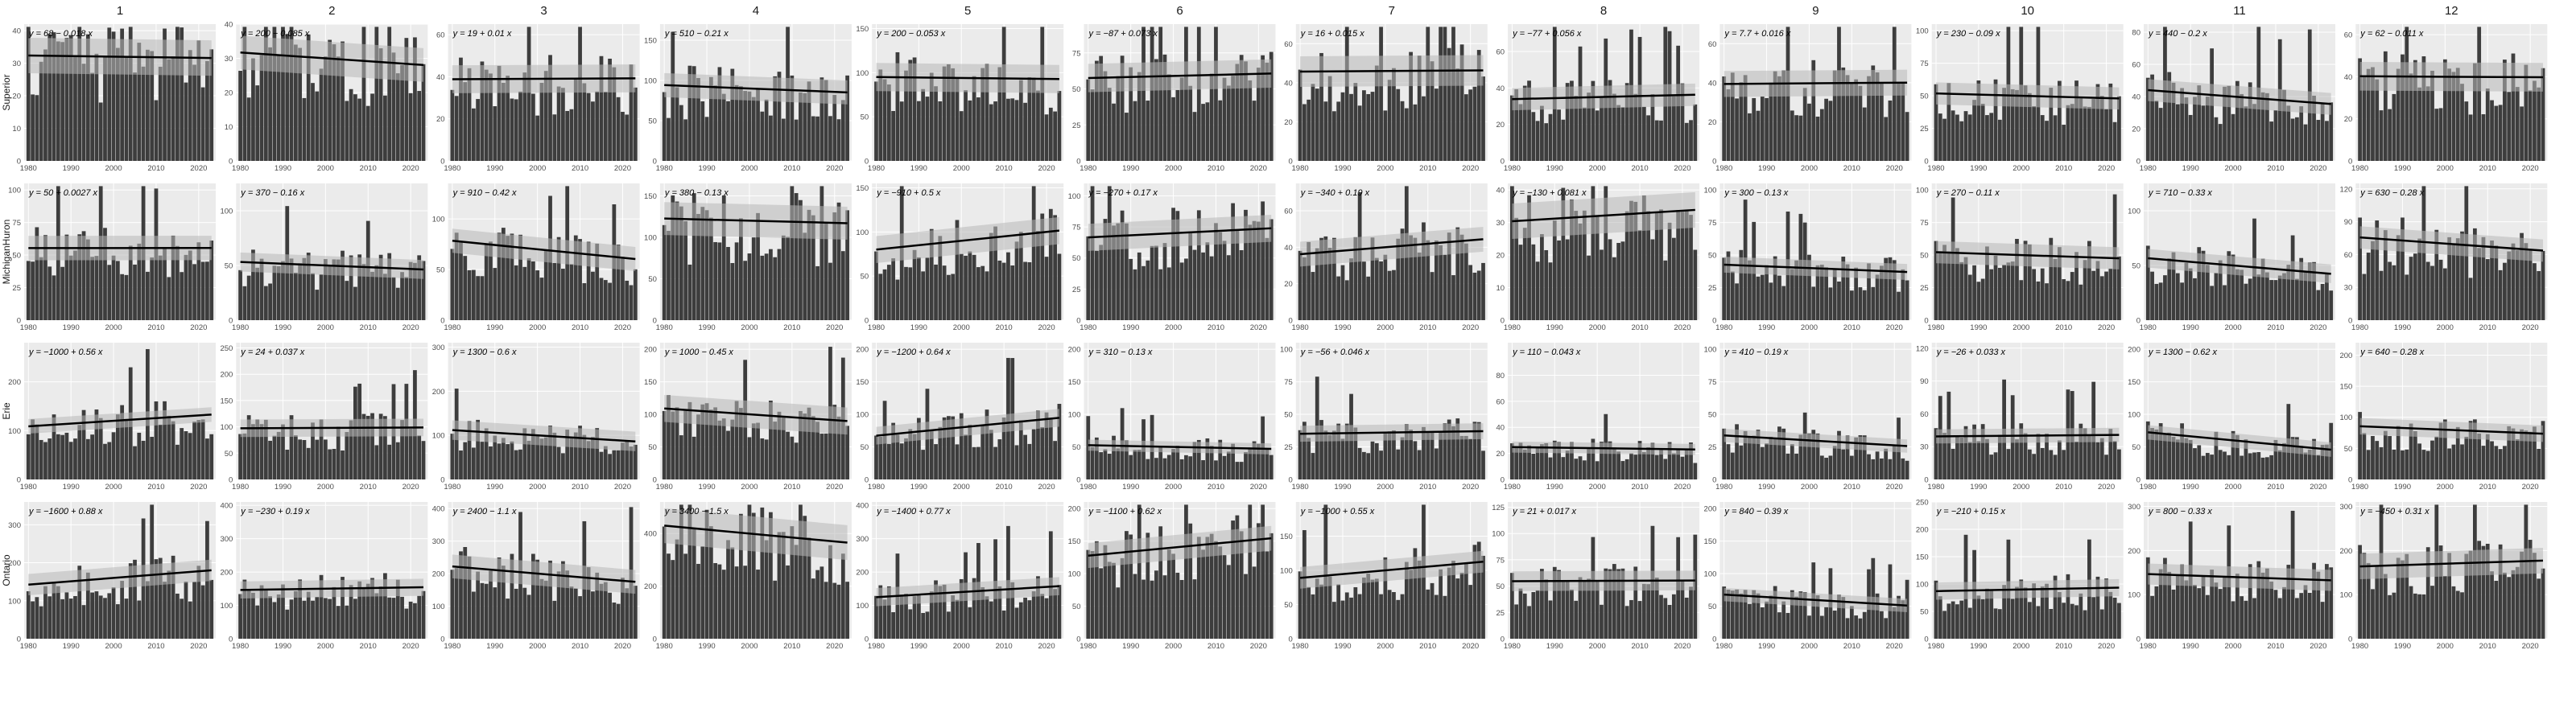 The height and width of the screenshot is (724, 2576). What do you see at coordinates (1894, 646) in the screenshot?
I see `x-tick-label: 2020` at bounding box center [1894, 646].